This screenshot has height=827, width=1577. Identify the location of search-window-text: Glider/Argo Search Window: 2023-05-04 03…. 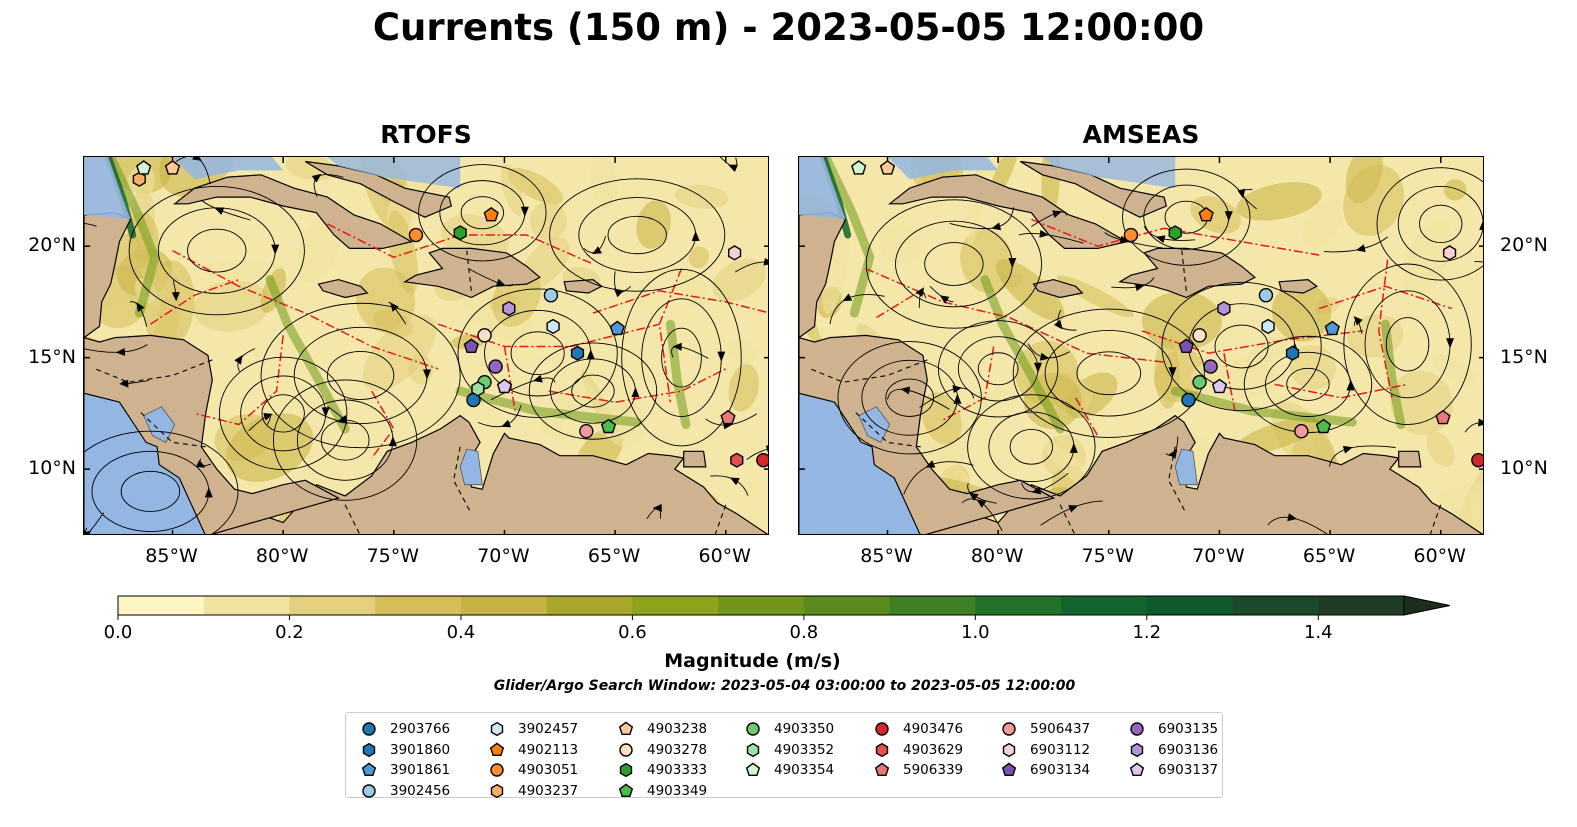
(784, 686).